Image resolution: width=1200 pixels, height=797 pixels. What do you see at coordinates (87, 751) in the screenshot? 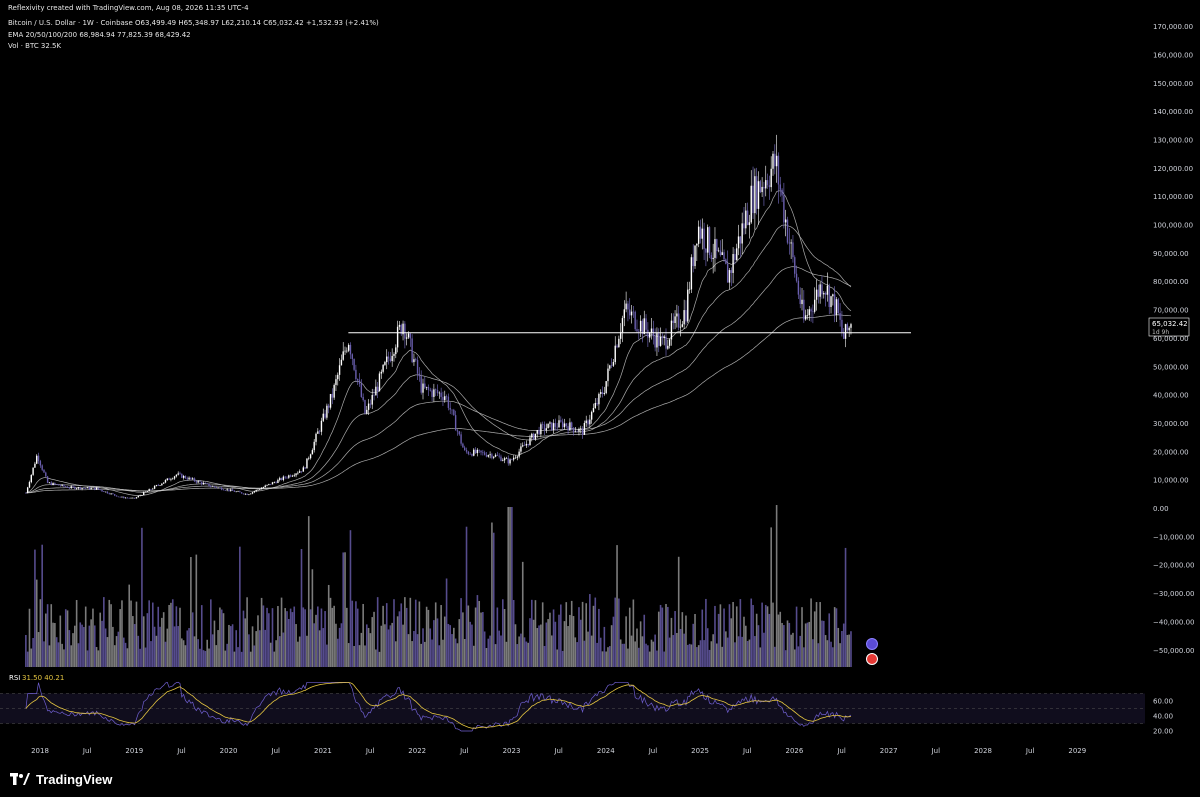
I see `x-tick-label: Jul` at bounding box center [87, 751].